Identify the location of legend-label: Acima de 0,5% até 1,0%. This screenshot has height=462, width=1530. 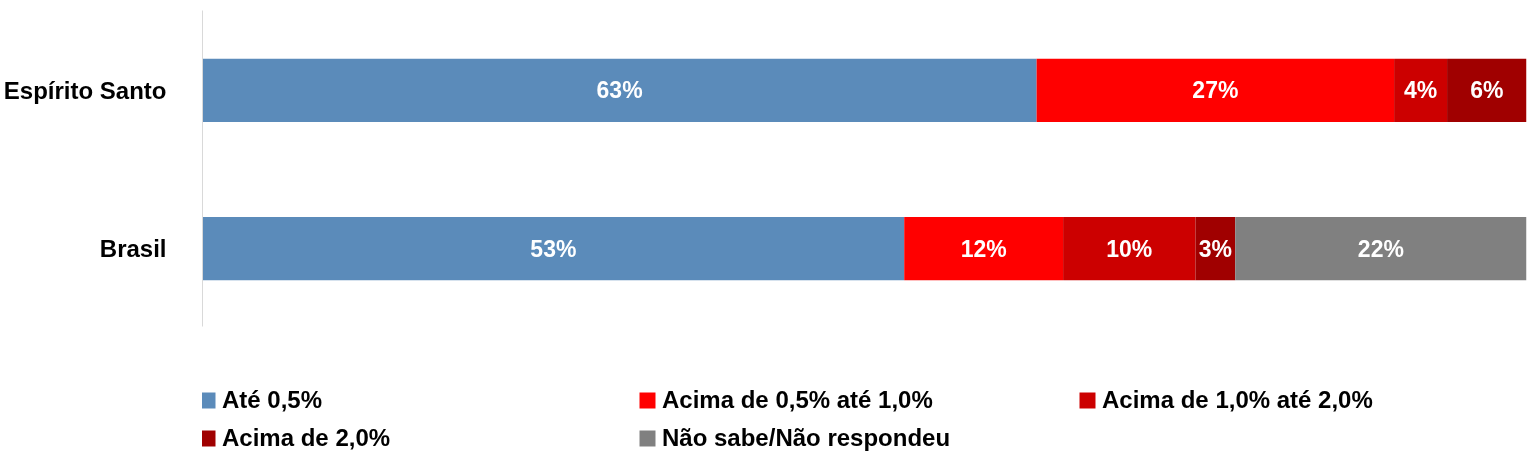
(798, 400).